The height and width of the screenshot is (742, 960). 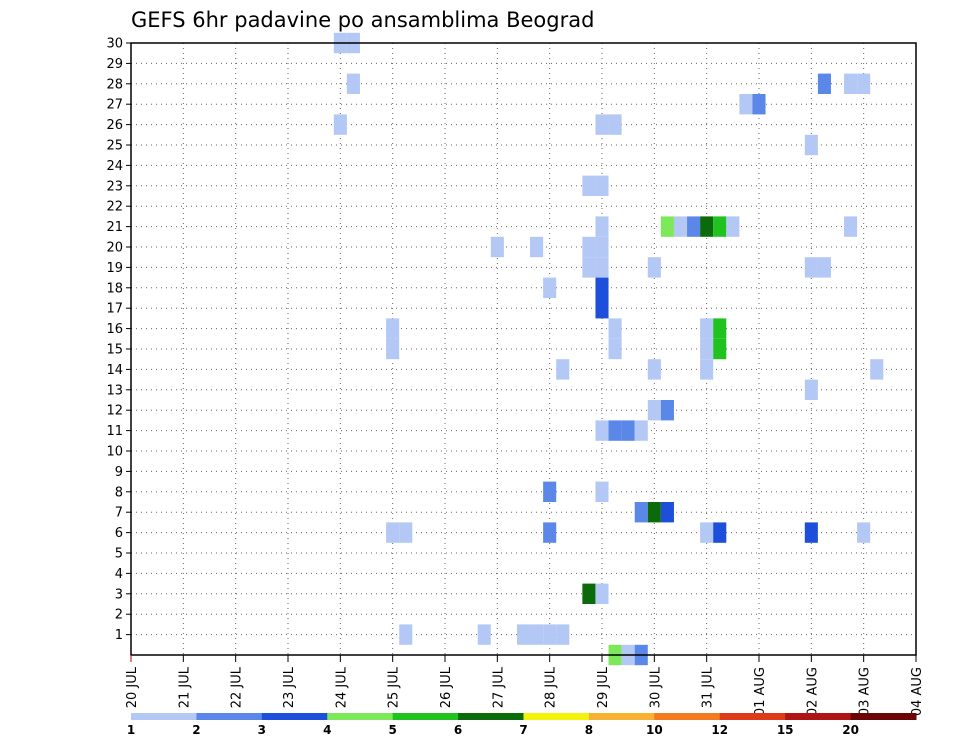 What do you see at coordinates (196, 730) in the screenshot?
I see `colorbar-label: 2` at bounding box center [196, 730].